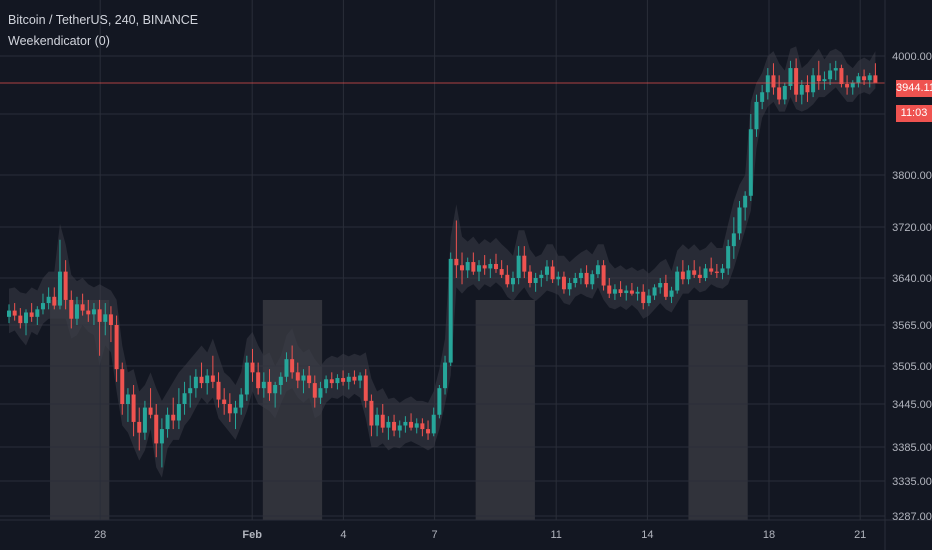  Describe the element at coordinates (912, 517) in the screenshot. I see `y-tick-label: 3287.00` at that location.